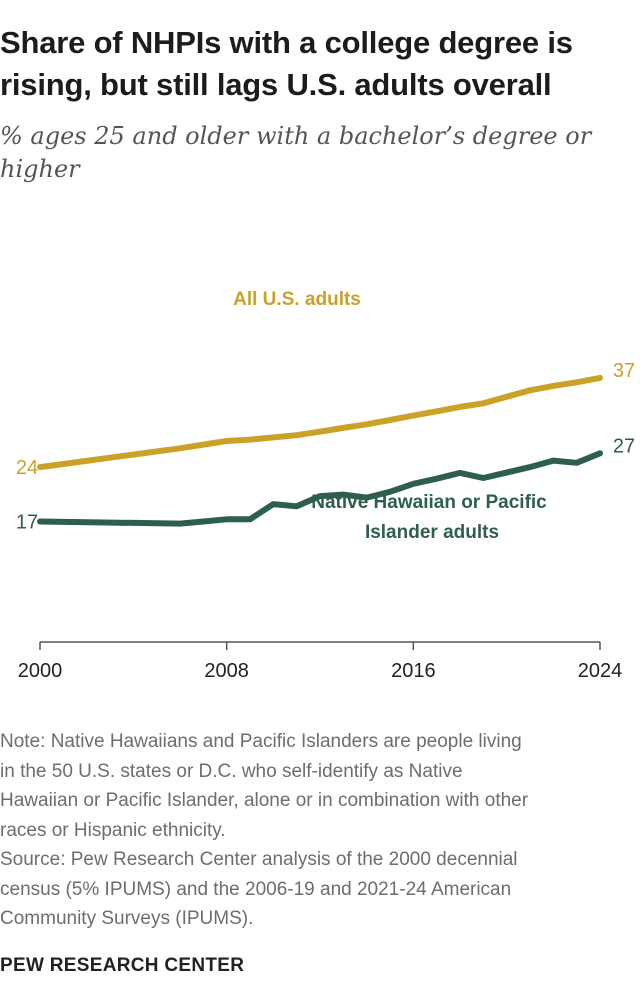  I want to click on x-tick-label: 2024, so click(600, 671).